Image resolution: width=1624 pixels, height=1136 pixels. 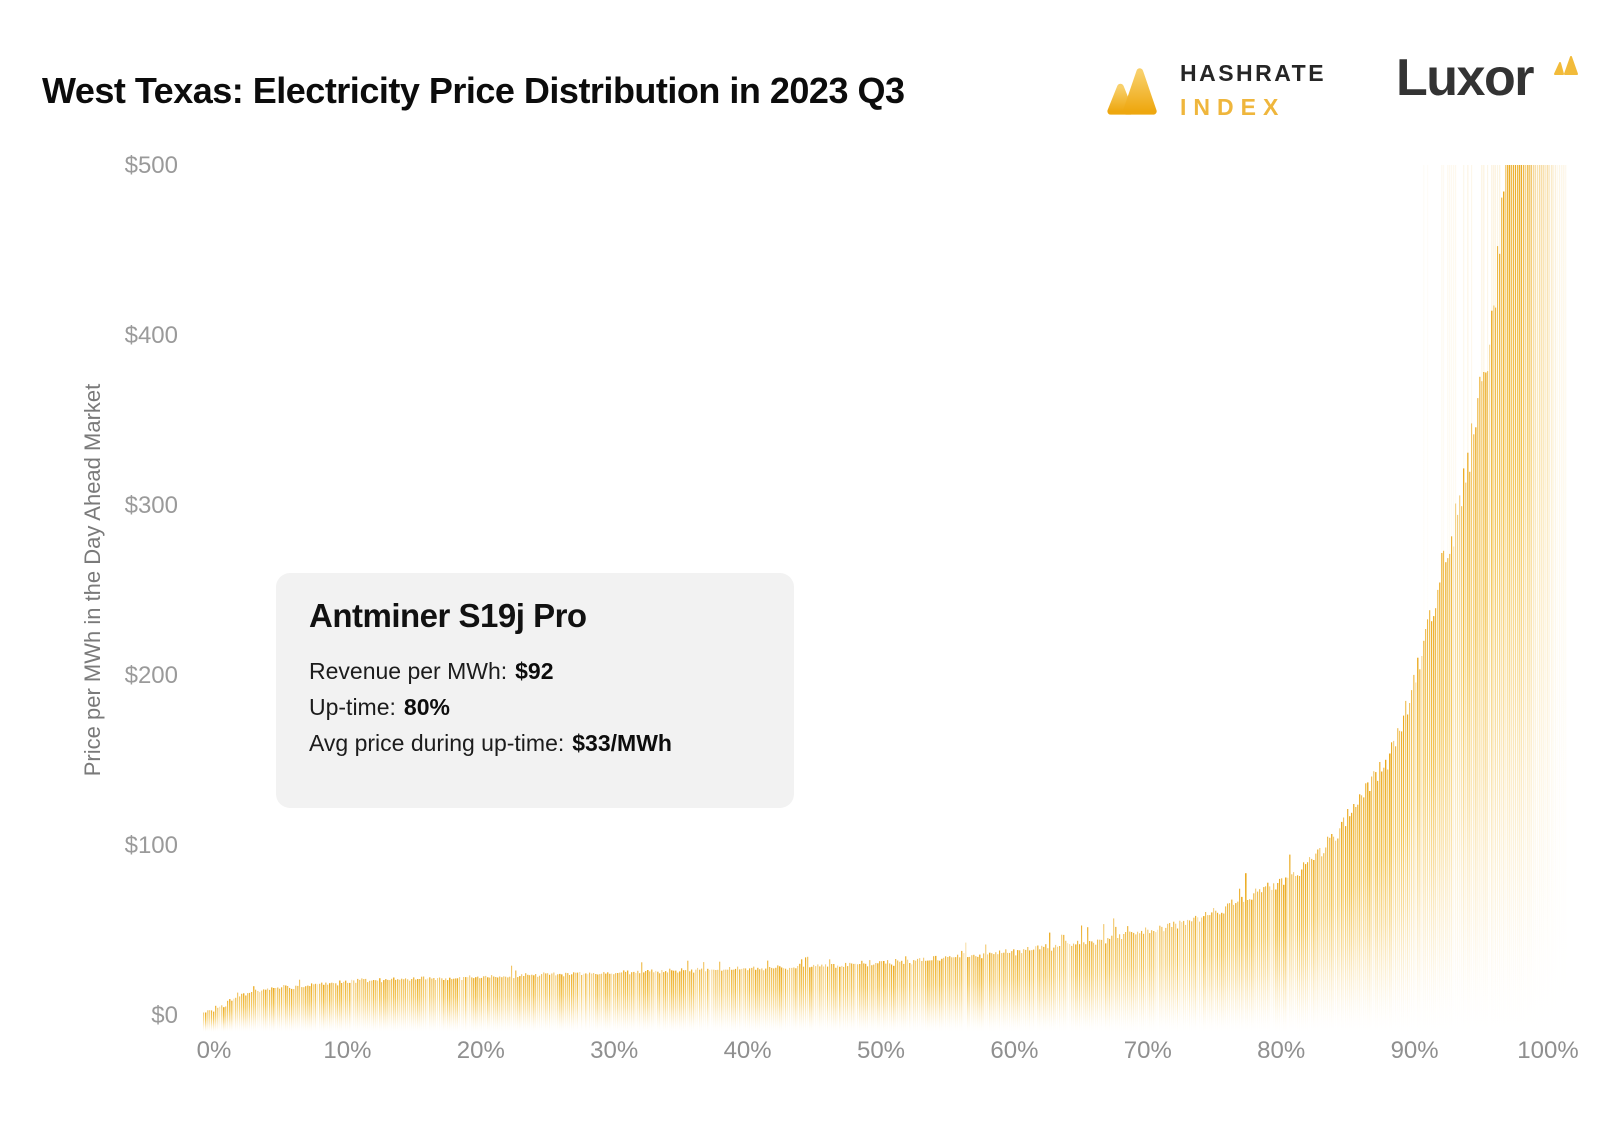 I want to click on hashrate-label: HASHRATE, so click(x=1253, y=73).